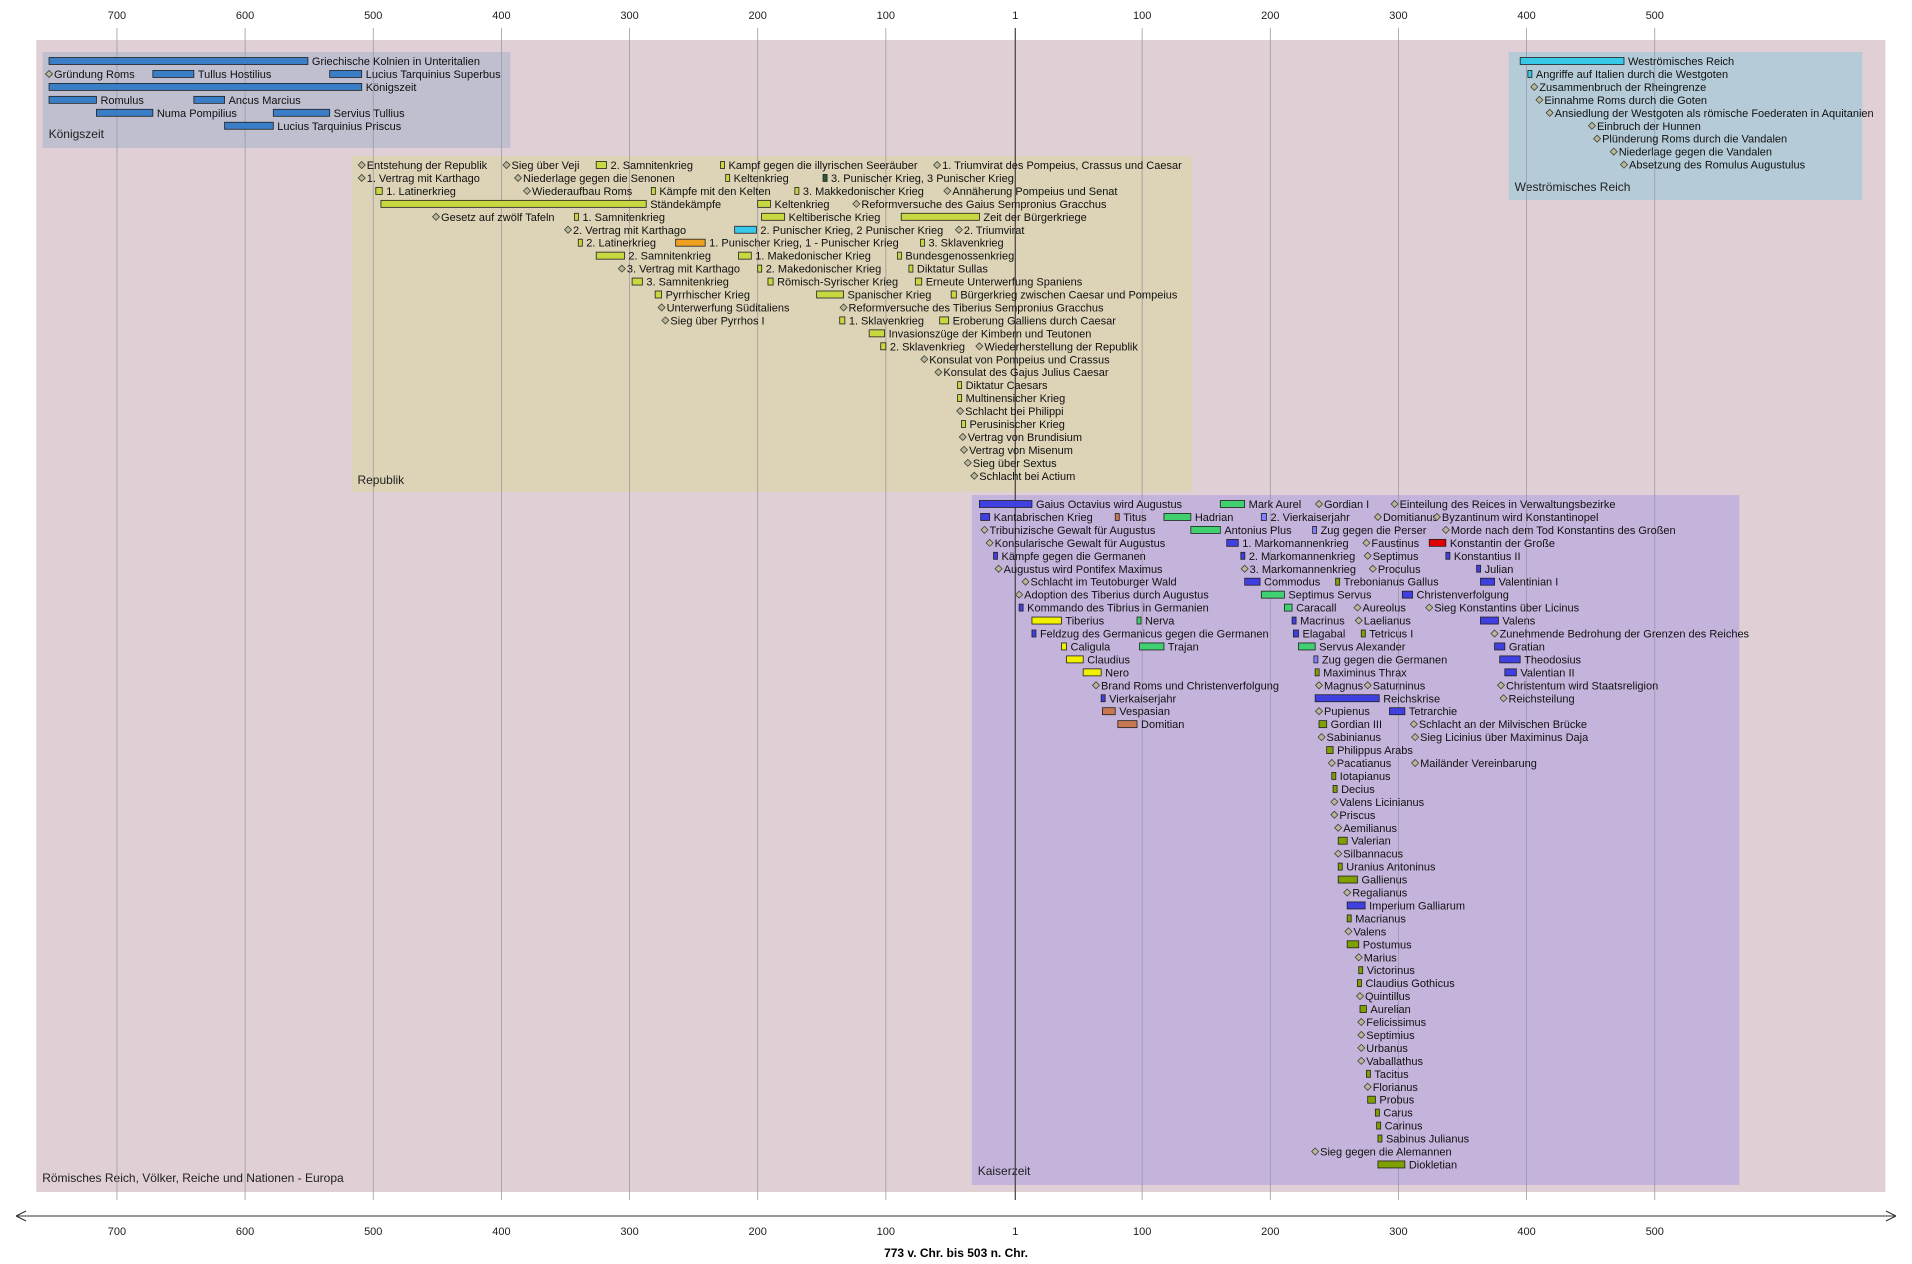 The height and width of the screenshot is (1264, 1912). Describe the element at coordinates (1043, 518) in the screenshot. I see `event-label: Kantabrischen Krieg` at that location.